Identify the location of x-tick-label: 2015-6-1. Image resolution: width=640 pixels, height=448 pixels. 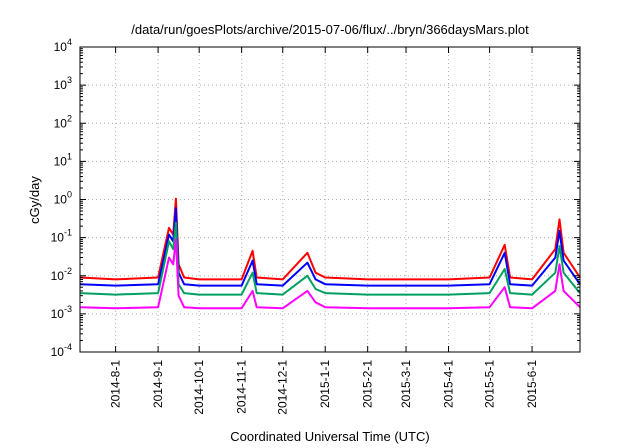
(532, 384).